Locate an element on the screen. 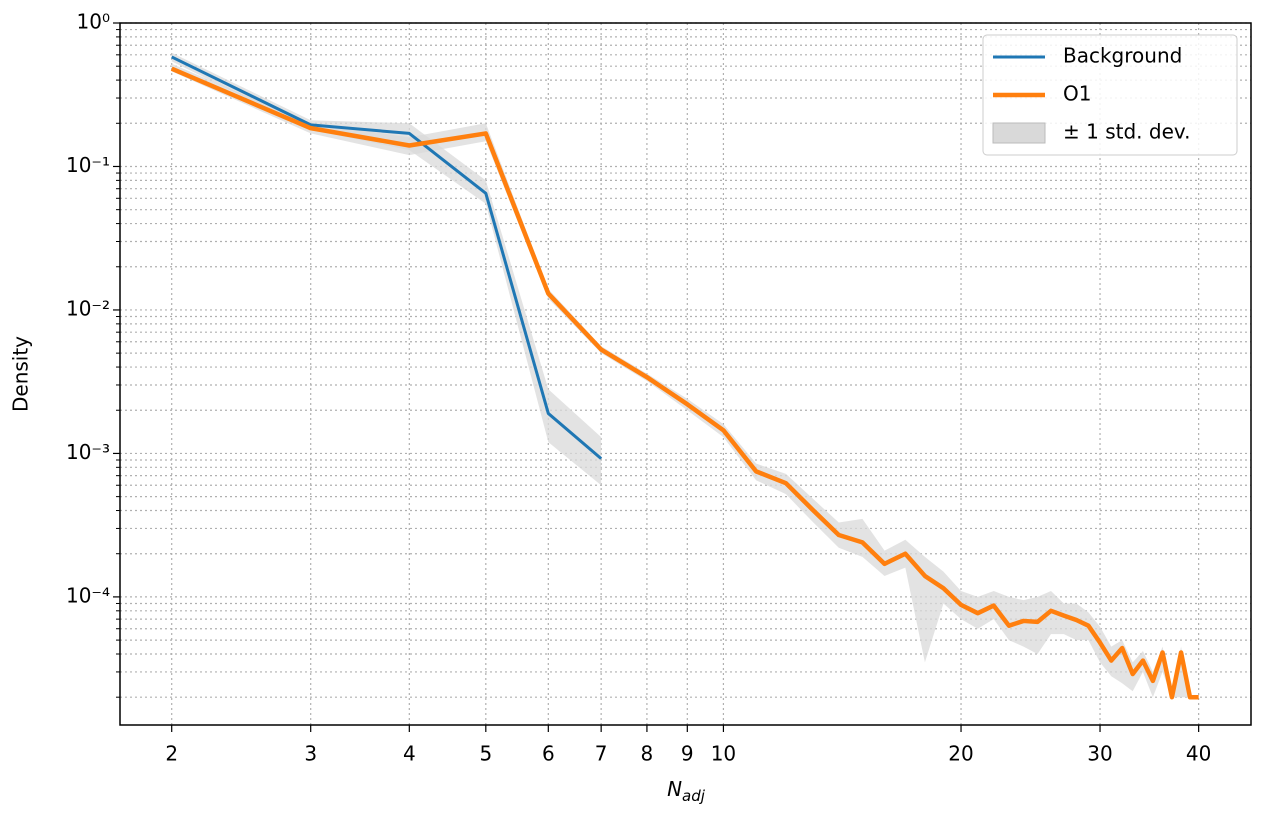 The image size is (1264, 816). x-tick-label: 10 is located at coordinates (723, 754).